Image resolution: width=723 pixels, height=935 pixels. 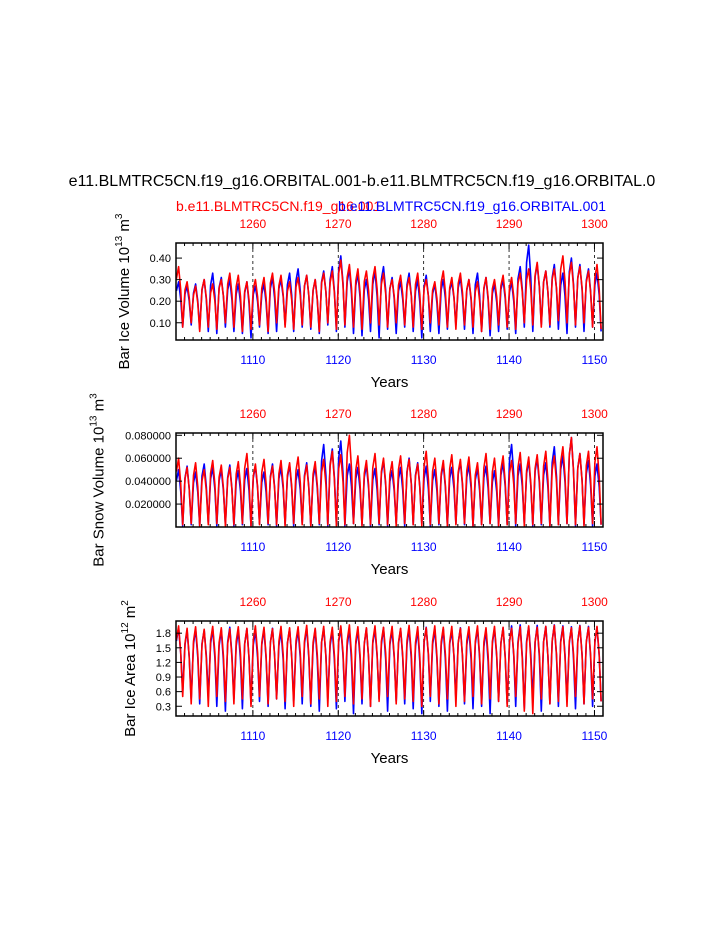 What do you see at coordinates (130, 684) in the screenshot?
I see `y-axis-label-part: Bar Ice Area 10` at bounding box center [130, 684].